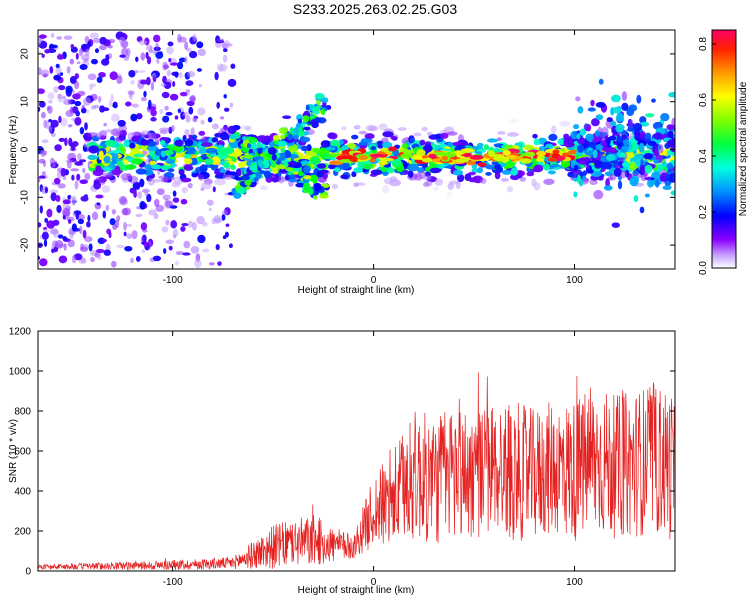 The height and width of the screenshot is (600, 750). Describe the element at coordinates (22, 532) in the screenshot. I see `y-tick-label: 200` at that location.